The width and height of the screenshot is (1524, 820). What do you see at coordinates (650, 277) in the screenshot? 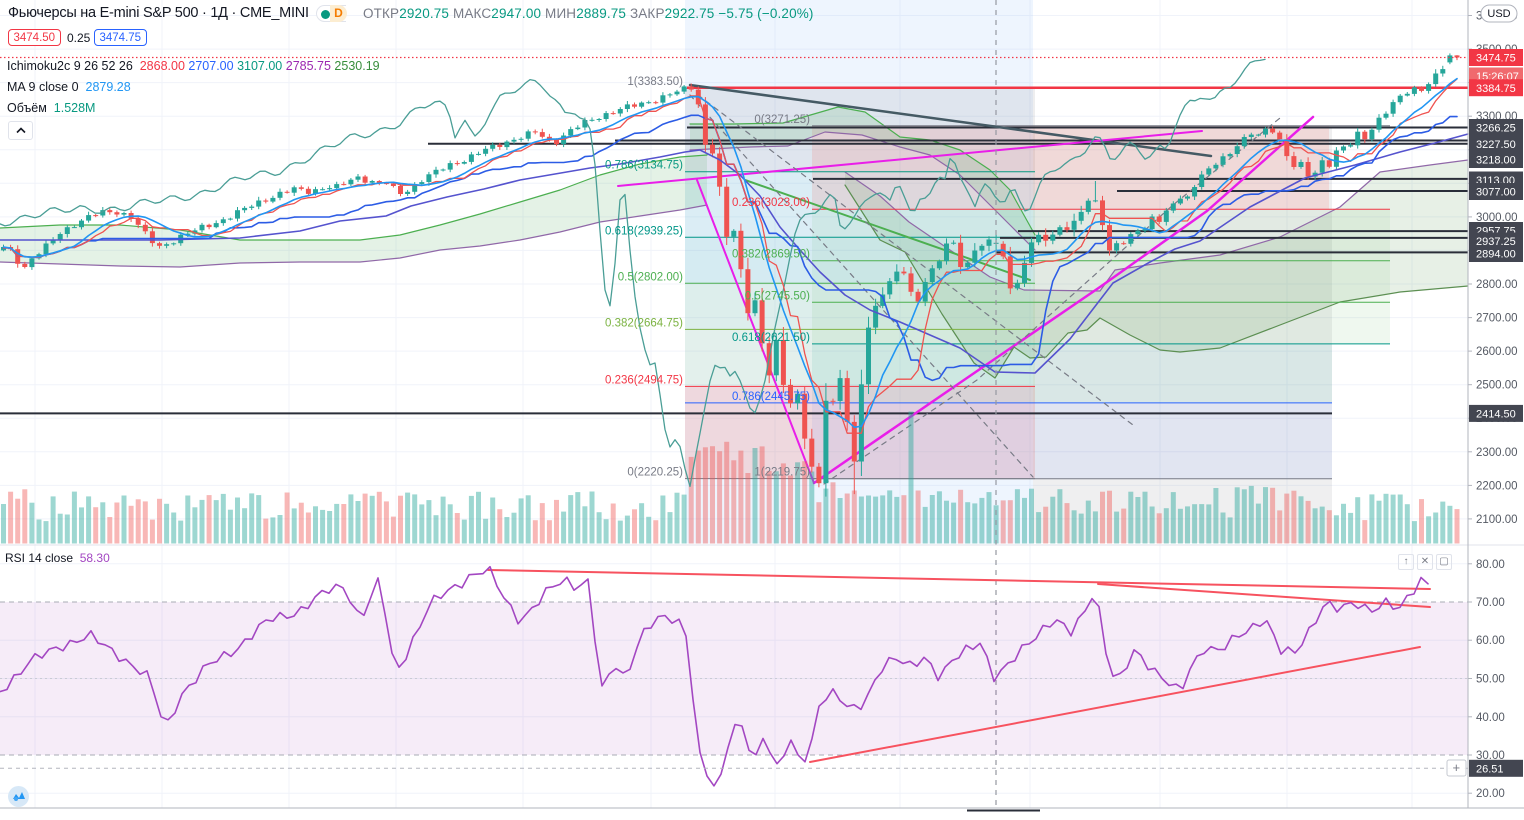
I see `svg-text: 0.5(2802.00)` at bounding box center [650, 277].